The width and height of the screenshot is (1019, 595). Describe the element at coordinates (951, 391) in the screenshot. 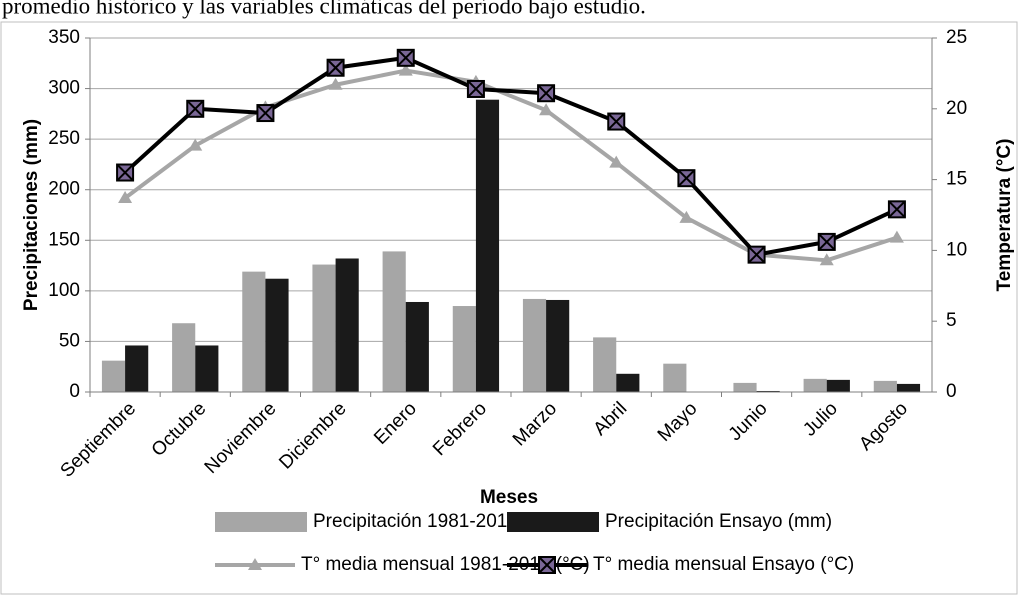

I see `y2-tick-label: 0` at that location.